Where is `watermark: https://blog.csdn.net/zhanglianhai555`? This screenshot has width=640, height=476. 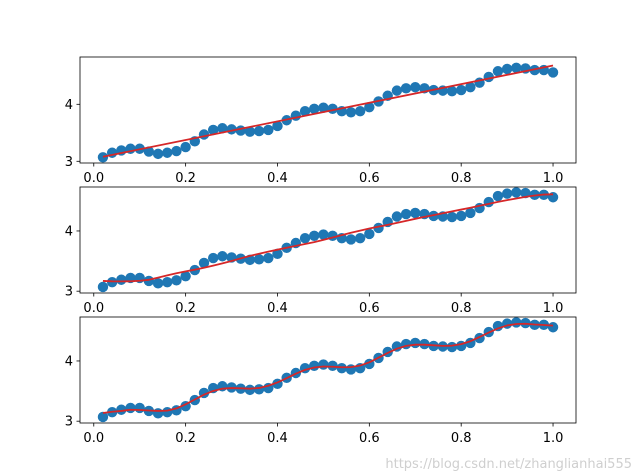 watermark: https://blog.csdn.net/zhanglianhai555 is located at coordinates (508, 464).